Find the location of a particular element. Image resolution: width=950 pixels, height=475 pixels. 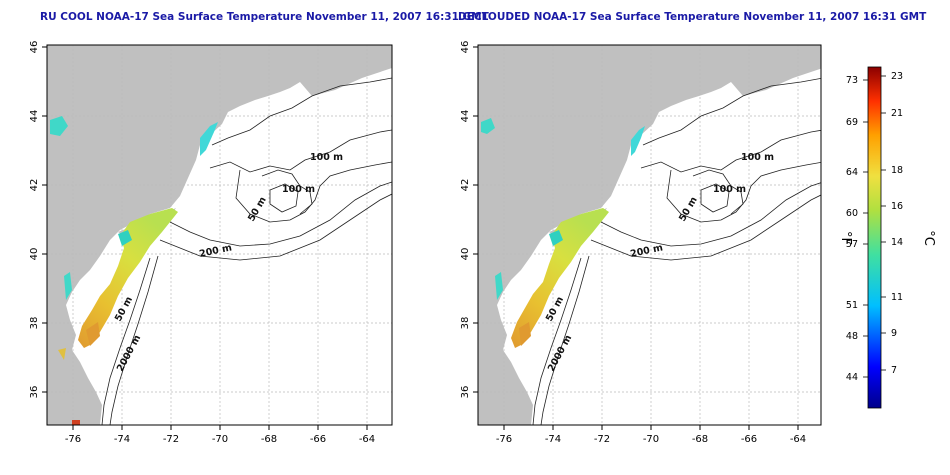

colorbar-scale is located at coordinates (874, 237).